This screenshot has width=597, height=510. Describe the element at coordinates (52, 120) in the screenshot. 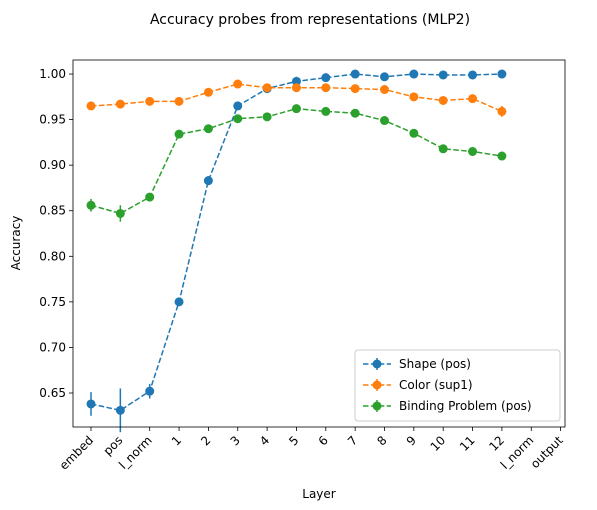

I see `y-tick-label: 0.95` at that location.